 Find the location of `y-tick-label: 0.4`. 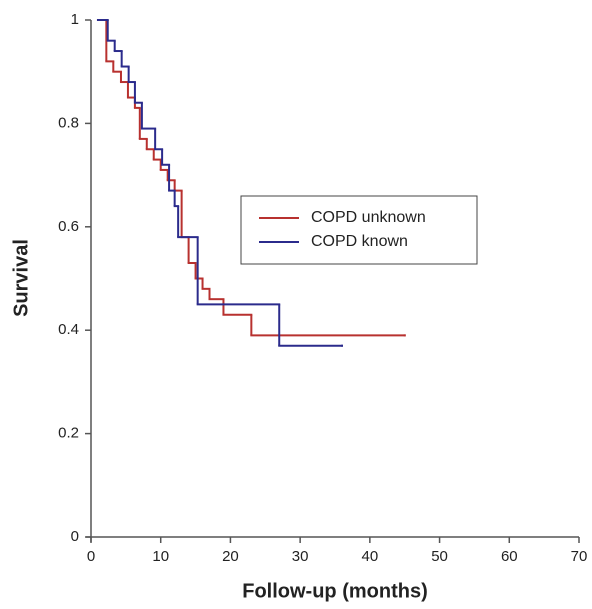

y-tick-label: 0.4 is located at coordinates (68, 329).